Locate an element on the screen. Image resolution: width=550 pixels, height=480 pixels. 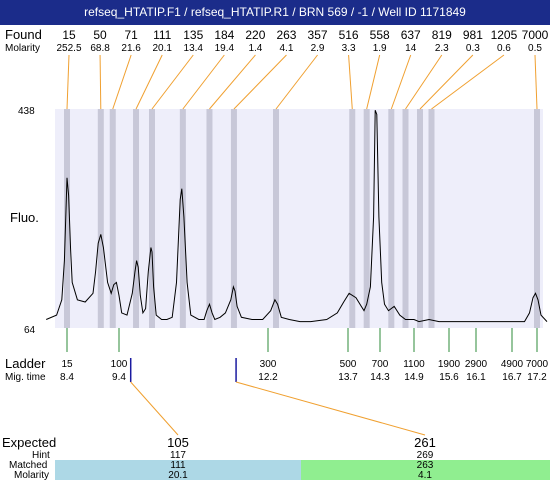
found-size-label: 819 is located at coordinates (442, 35).